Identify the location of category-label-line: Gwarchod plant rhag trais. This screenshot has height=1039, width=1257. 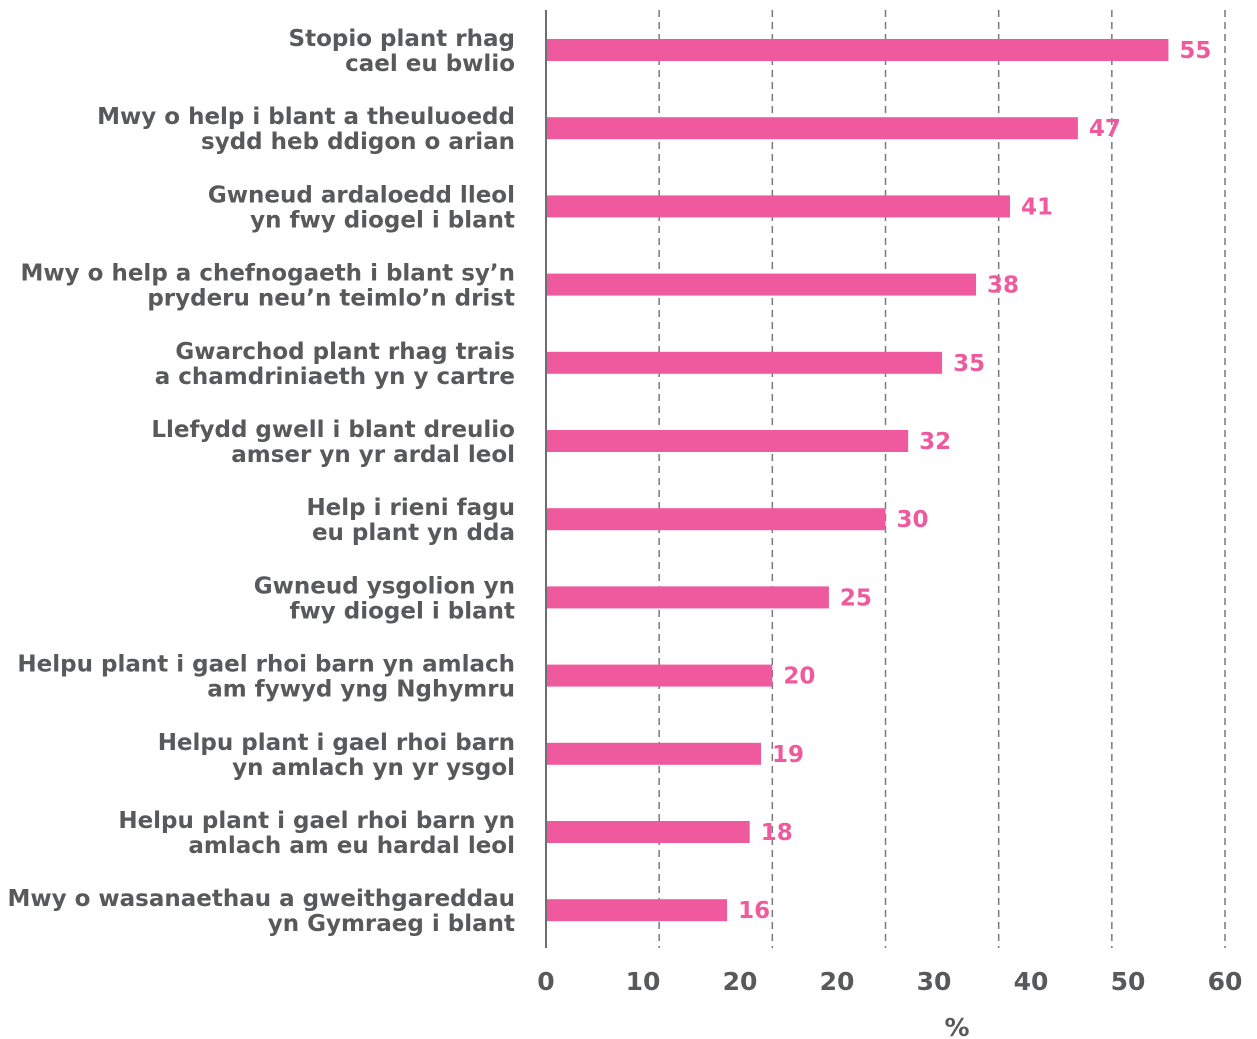
(345, 352).